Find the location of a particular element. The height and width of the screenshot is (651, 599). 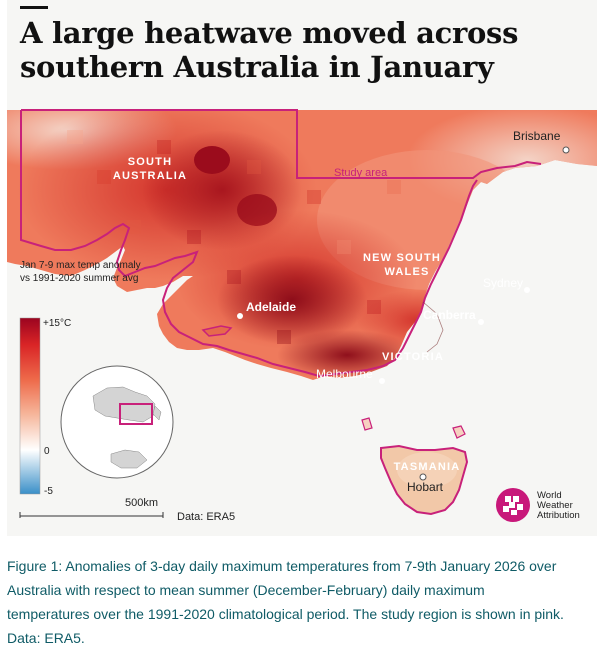

city-marker-adelaide is located at coordinates (240, 316).